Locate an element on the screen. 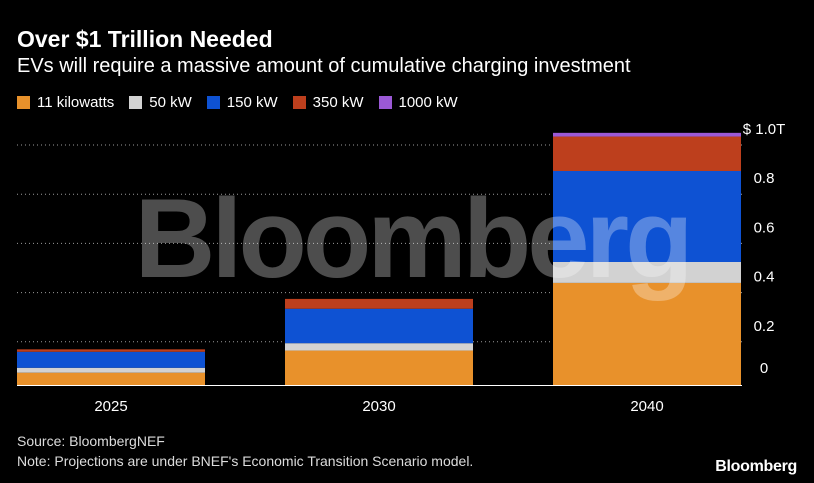 Image resolution: width=814 pixels, height=483 pixels. legend-label: 50 kW is located at coordinates (170, 102).